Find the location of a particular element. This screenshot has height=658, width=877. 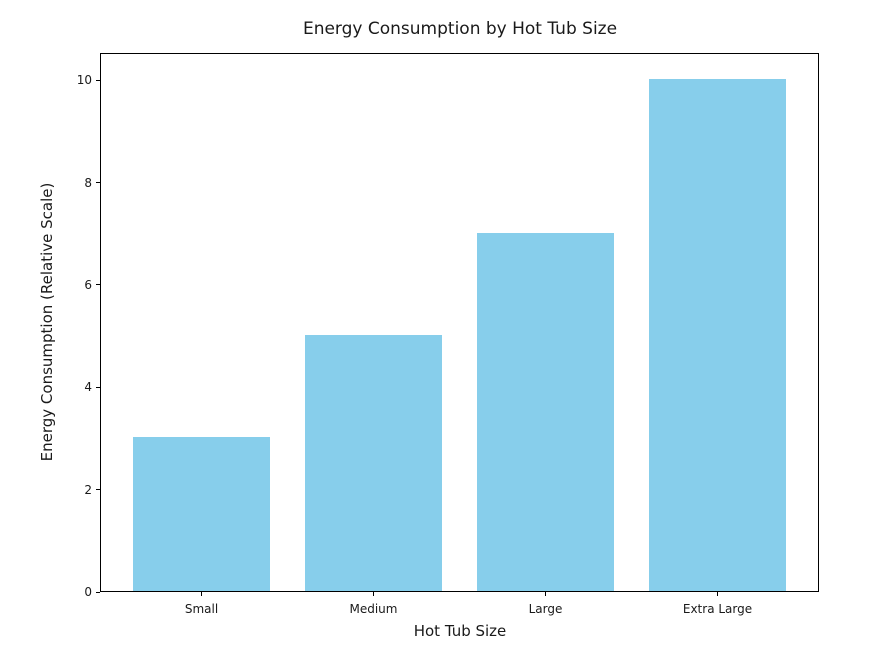

x-tick-label: Extra Large is located at coordinates (717, 609).